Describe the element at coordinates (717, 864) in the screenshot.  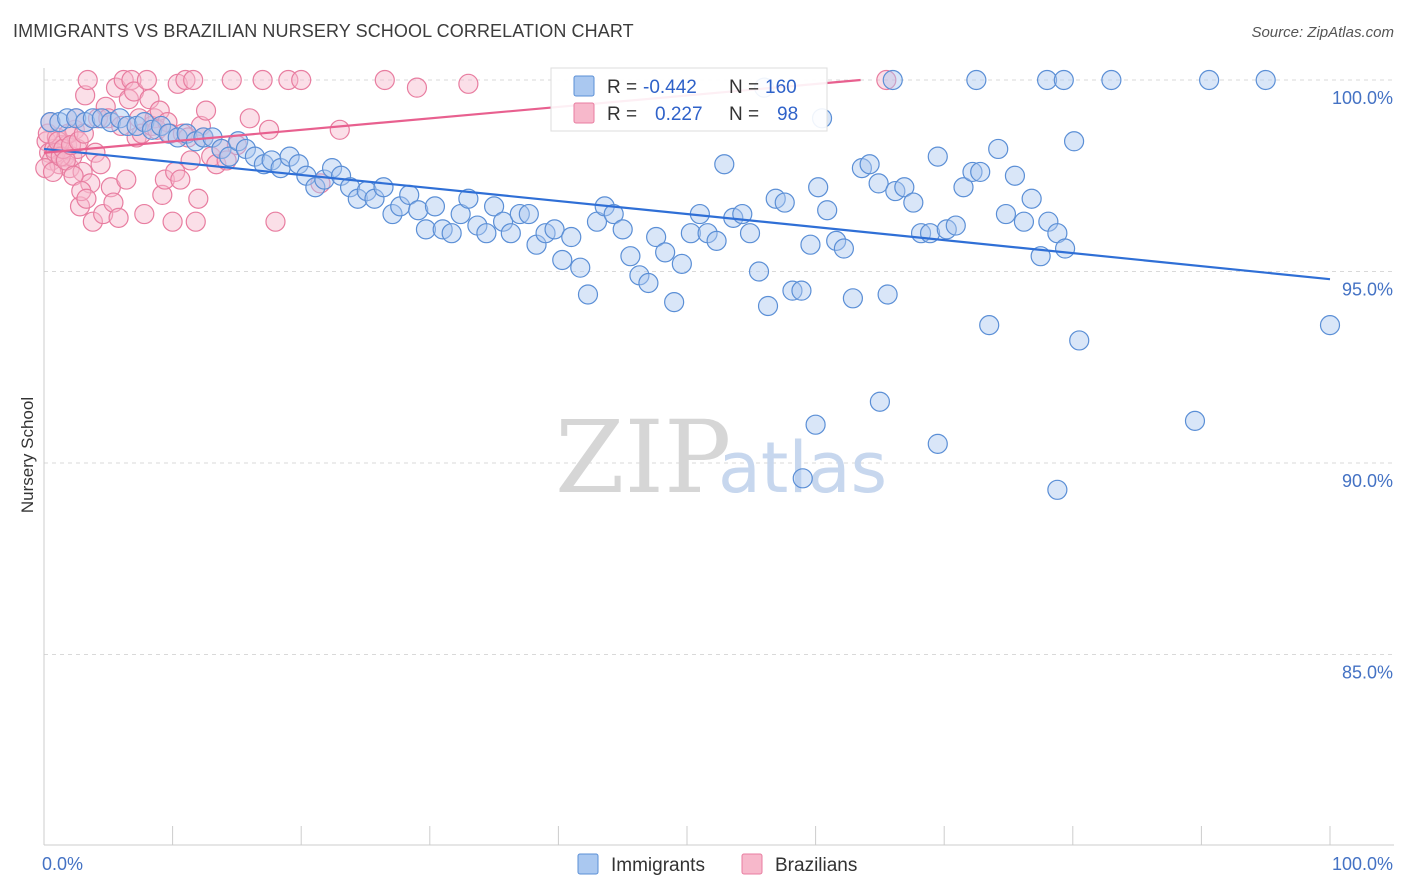
I see `x-tick-labels: 0.0% 100.0%` at that location.